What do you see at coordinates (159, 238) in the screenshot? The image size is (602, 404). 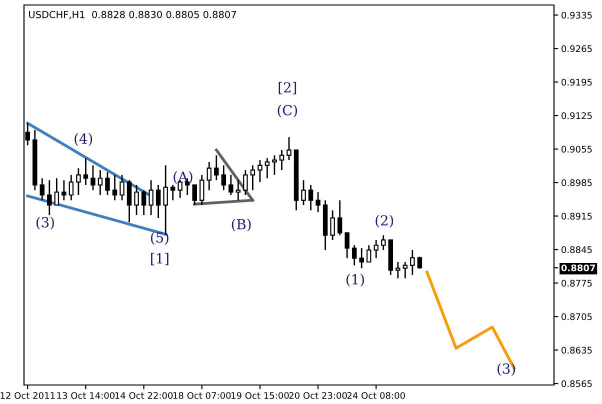 I see `annotation: (5)` at bounding box center [159, 238].